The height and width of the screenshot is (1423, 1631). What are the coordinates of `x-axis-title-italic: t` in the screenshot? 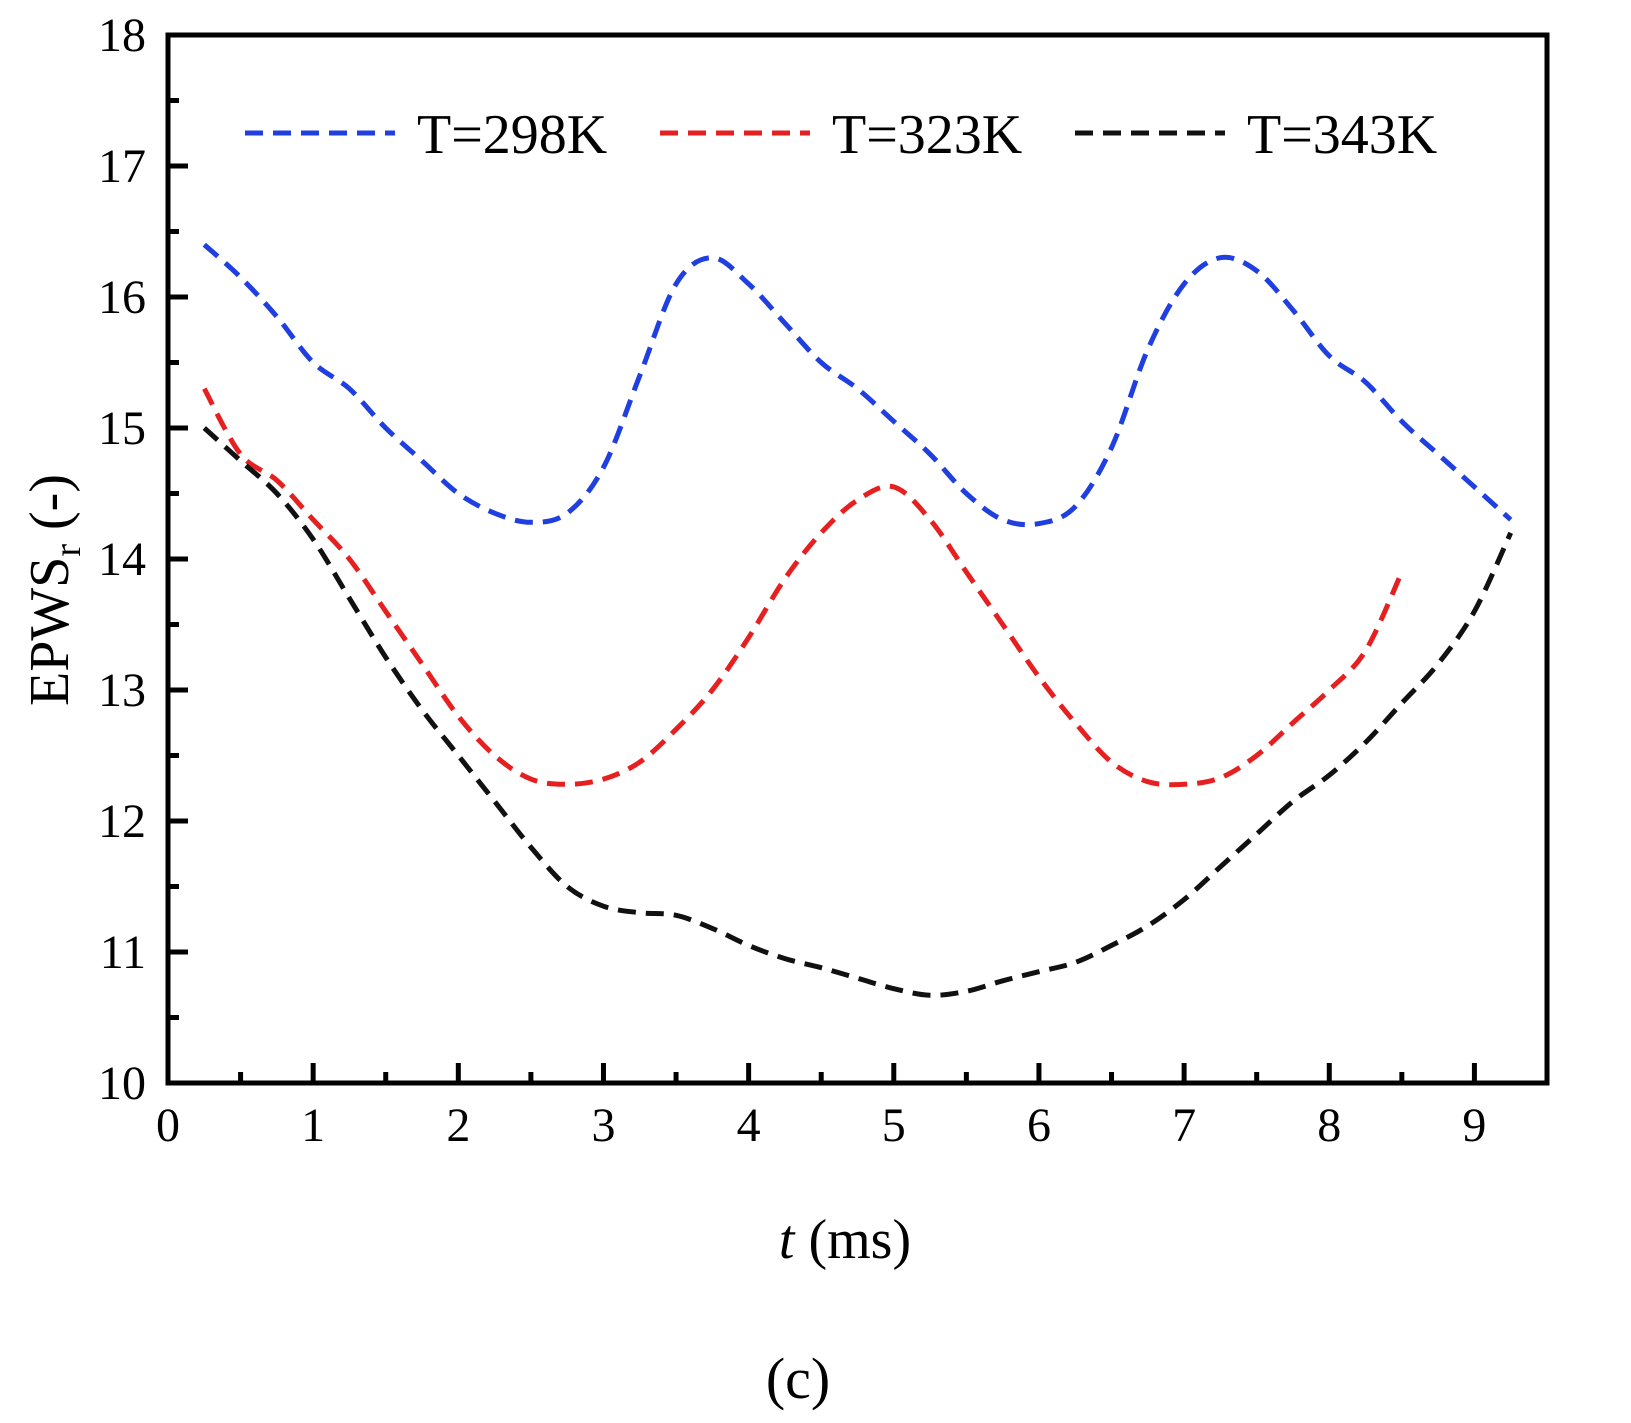 It's located at (787, 1240).